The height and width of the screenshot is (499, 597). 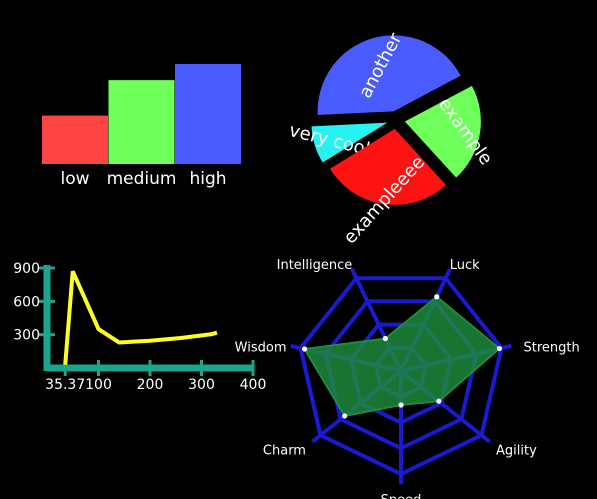 I want to click on bar-chart: low medium high, so click(x=141, y=126).